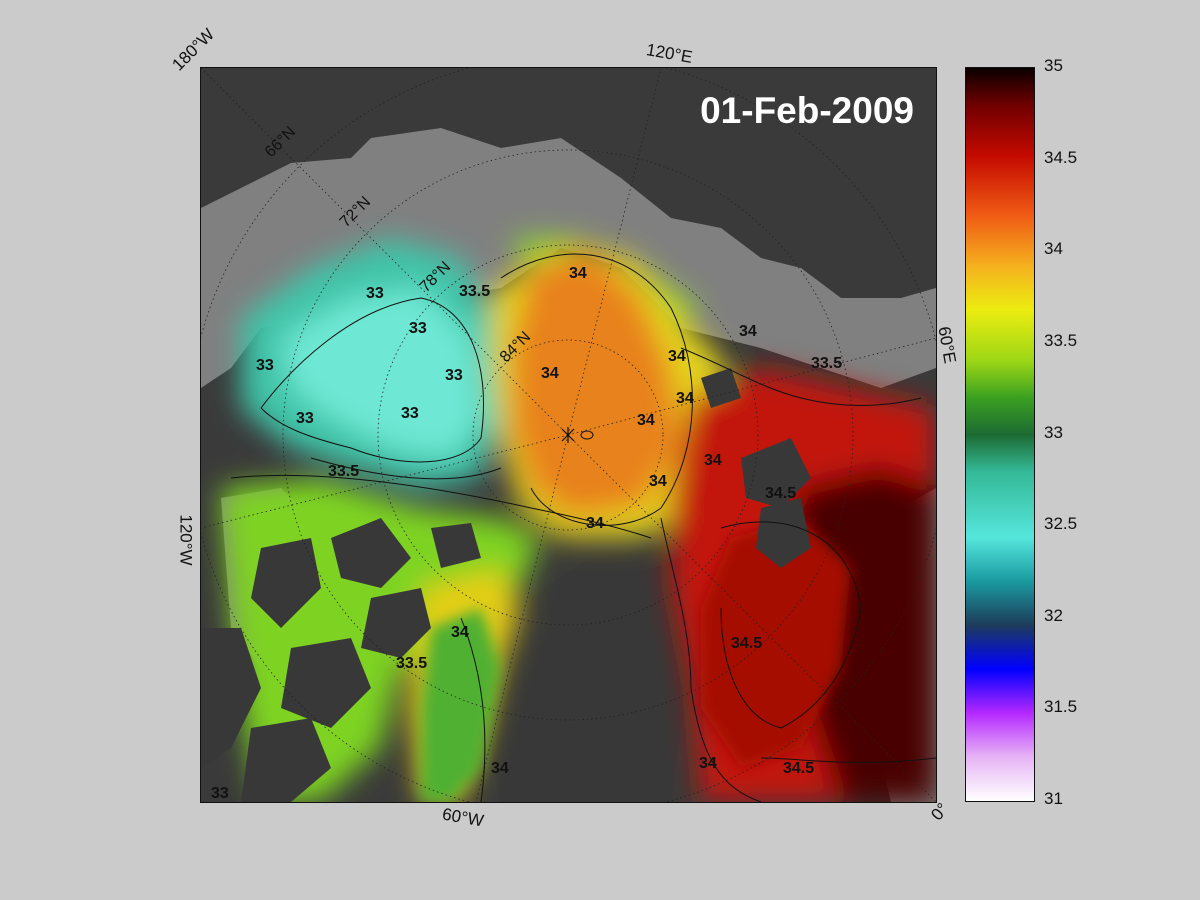  What do you see at coordinates (669, 53) in the screenshot?
I see `lon-label-120e: 120°E` at bounding box center [669, 53].